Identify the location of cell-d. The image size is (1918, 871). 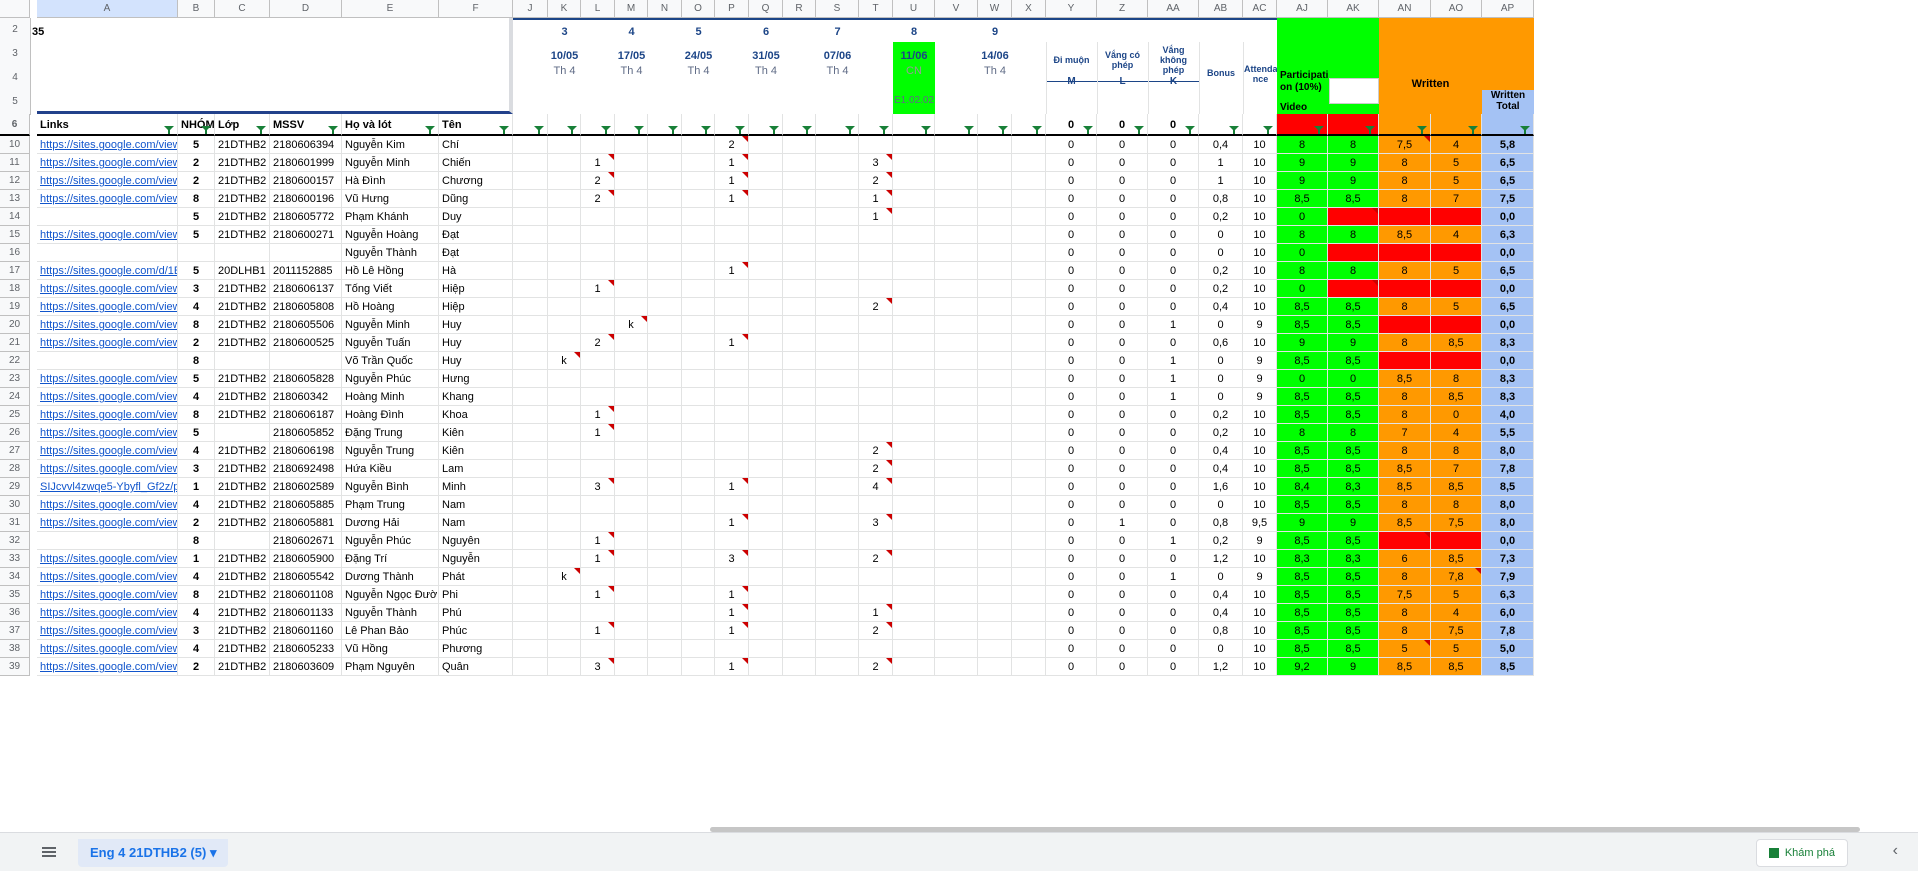
(306, 253).